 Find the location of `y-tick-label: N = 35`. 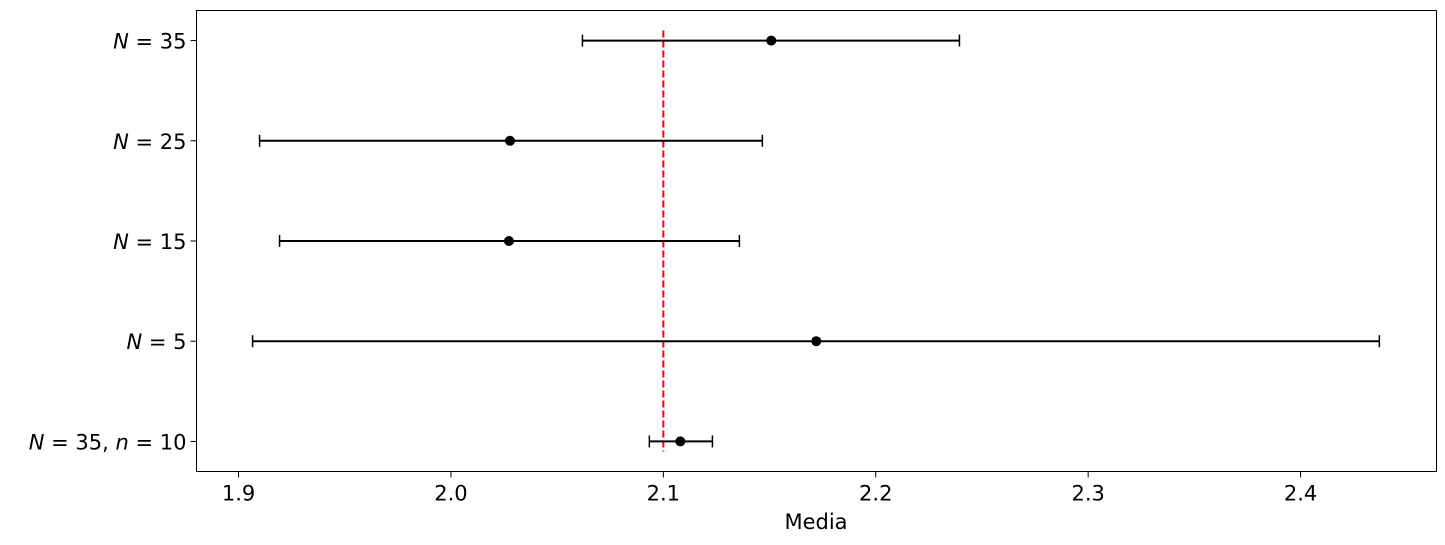

y-tick-label: N = 35 is located at coordinates (149, 42).